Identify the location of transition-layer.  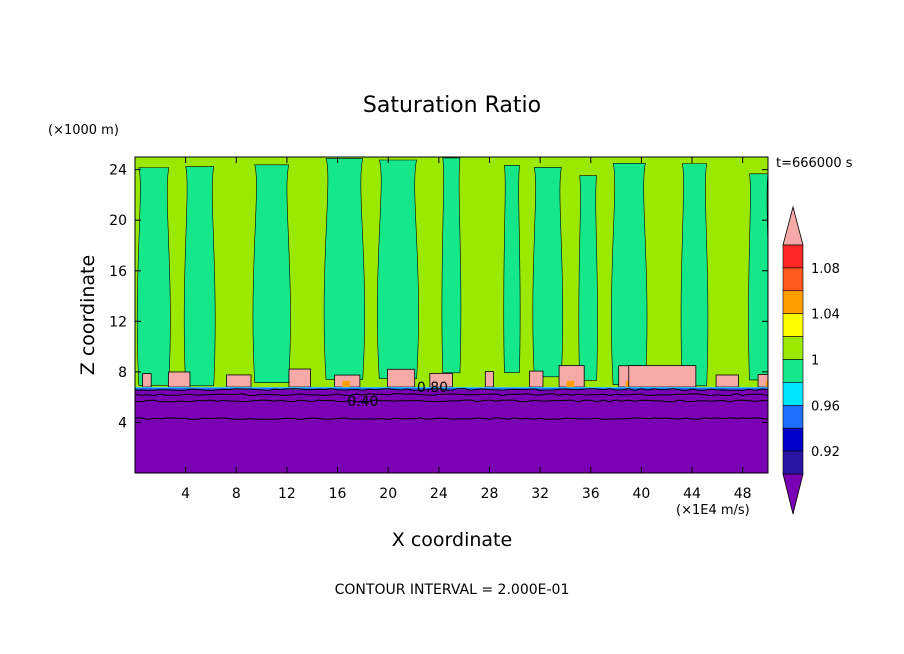
(451, 388).